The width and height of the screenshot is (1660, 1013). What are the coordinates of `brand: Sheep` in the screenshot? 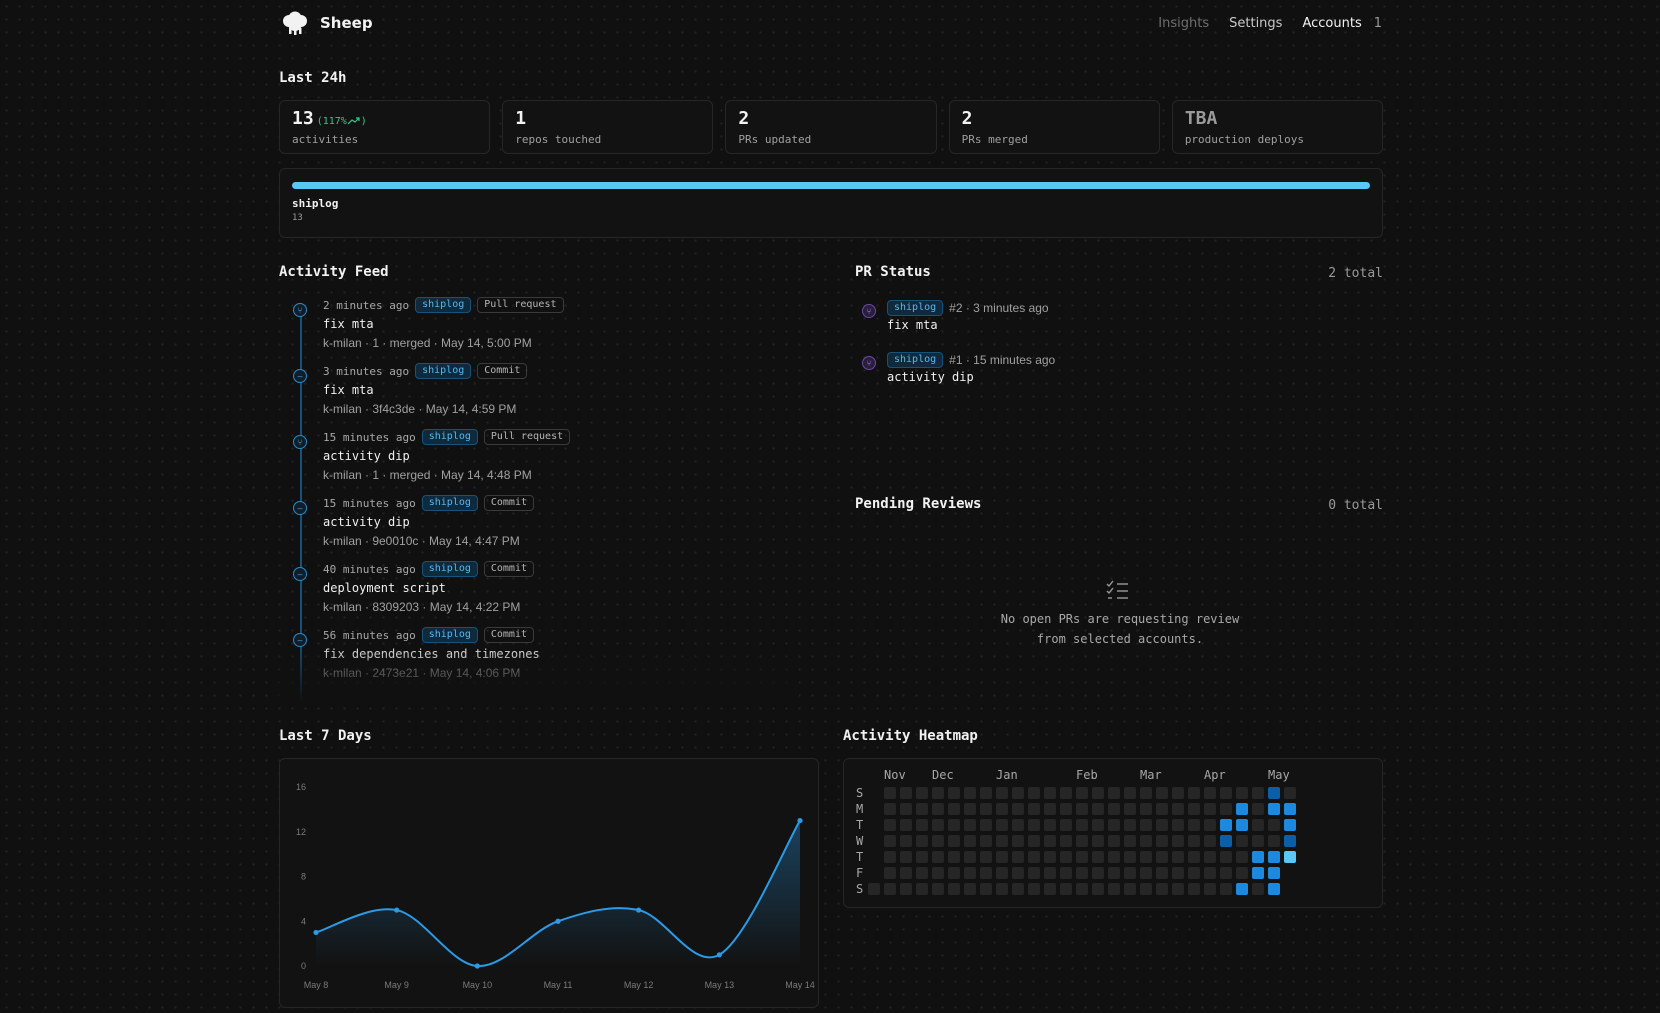 It's located at (326, 23).